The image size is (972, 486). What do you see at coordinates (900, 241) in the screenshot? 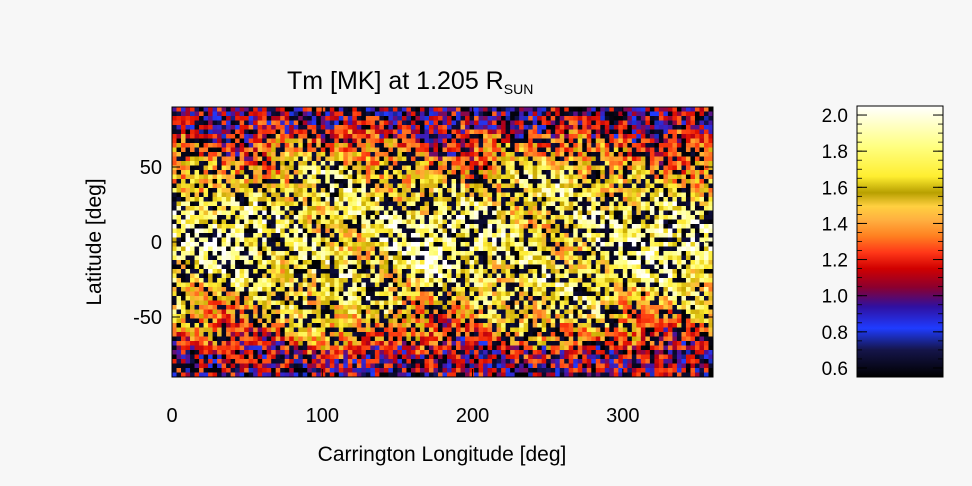
I see `colorbar` at bounding box center [900, 241].